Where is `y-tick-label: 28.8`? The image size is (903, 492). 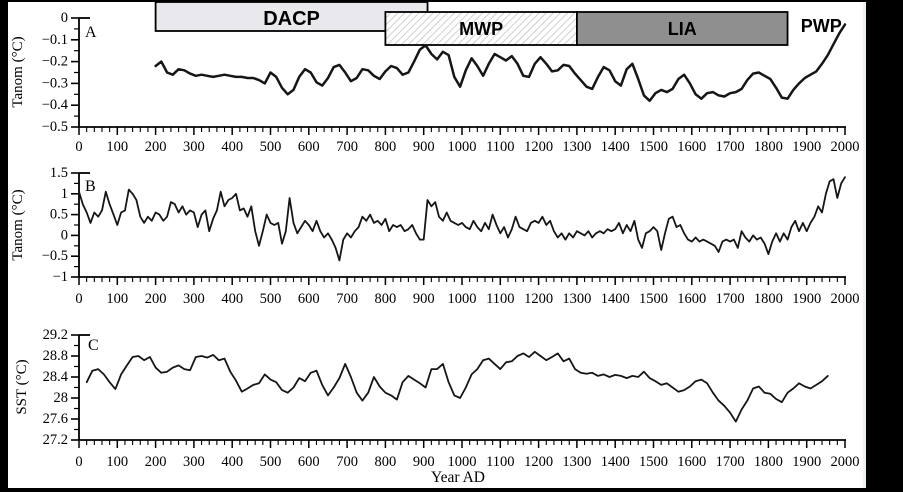 y-tick-label: 28.8 is located at coordinates (55, 356).